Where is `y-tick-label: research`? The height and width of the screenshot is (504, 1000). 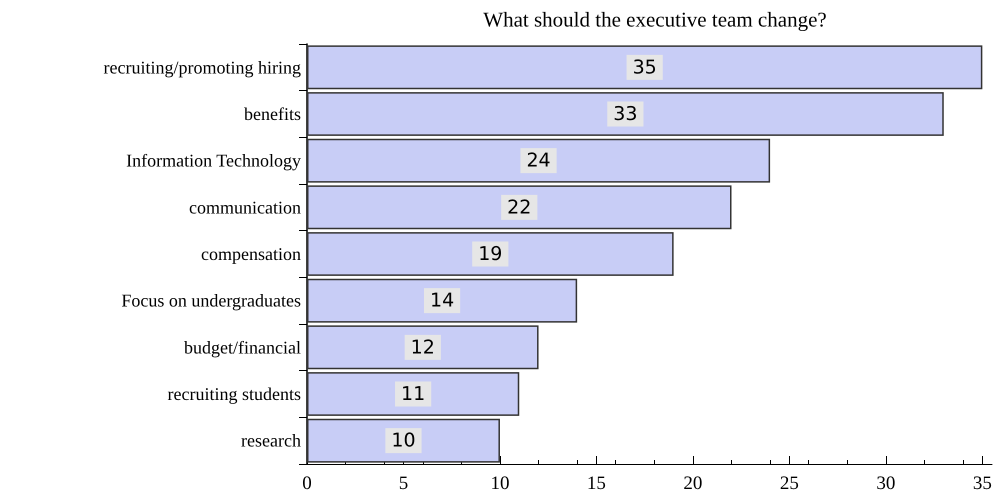 y-tick-label: research is located at coordinates (271, 440).